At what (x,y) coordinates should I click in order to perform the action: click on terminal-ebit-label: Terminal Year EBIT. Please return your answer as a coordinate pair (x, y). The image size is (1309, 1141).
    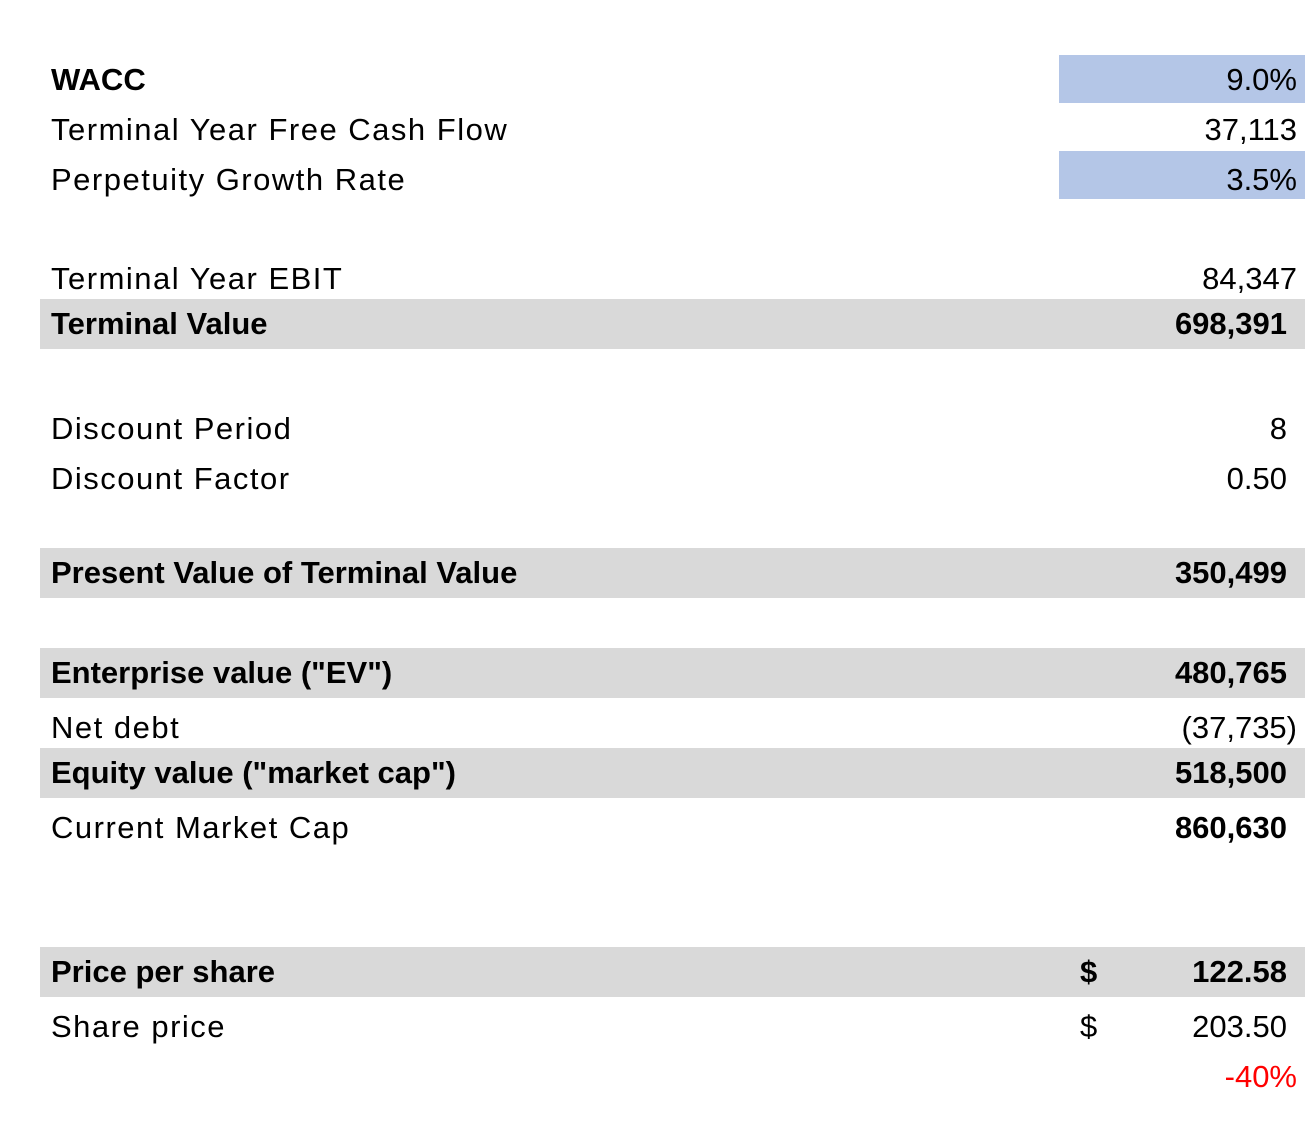
    Looking at the image, I should click on (197, 278).